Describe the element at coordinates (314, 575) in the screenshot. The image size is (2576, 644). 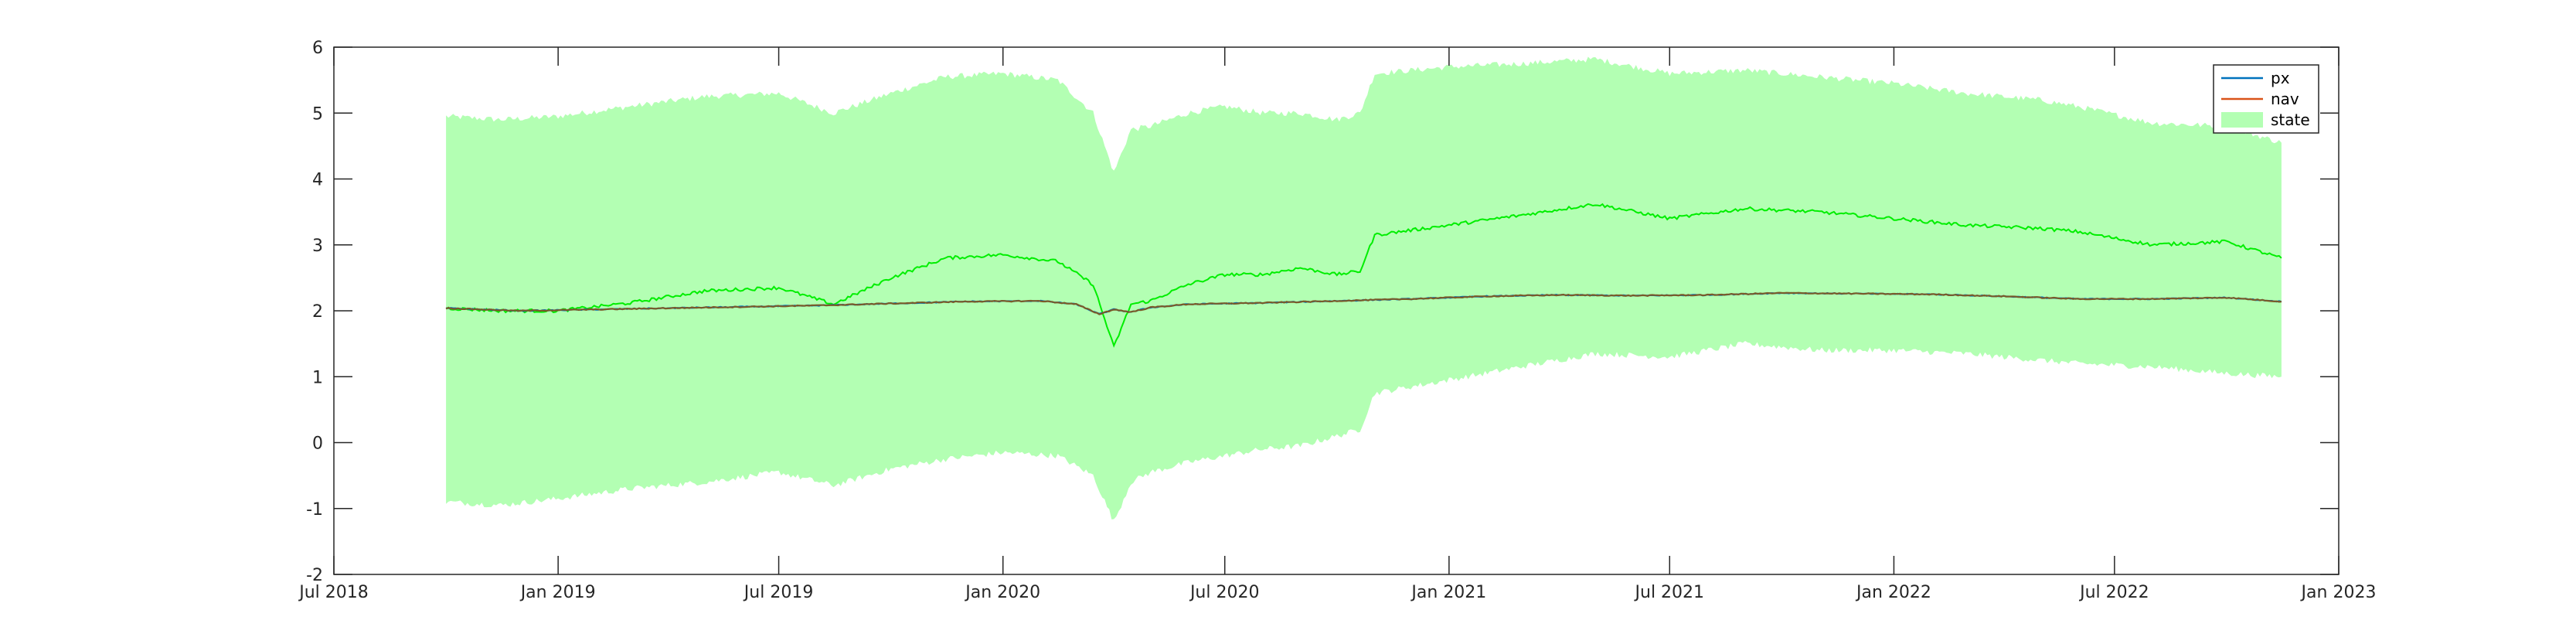
I see `y-tick-label: -2` at that location.